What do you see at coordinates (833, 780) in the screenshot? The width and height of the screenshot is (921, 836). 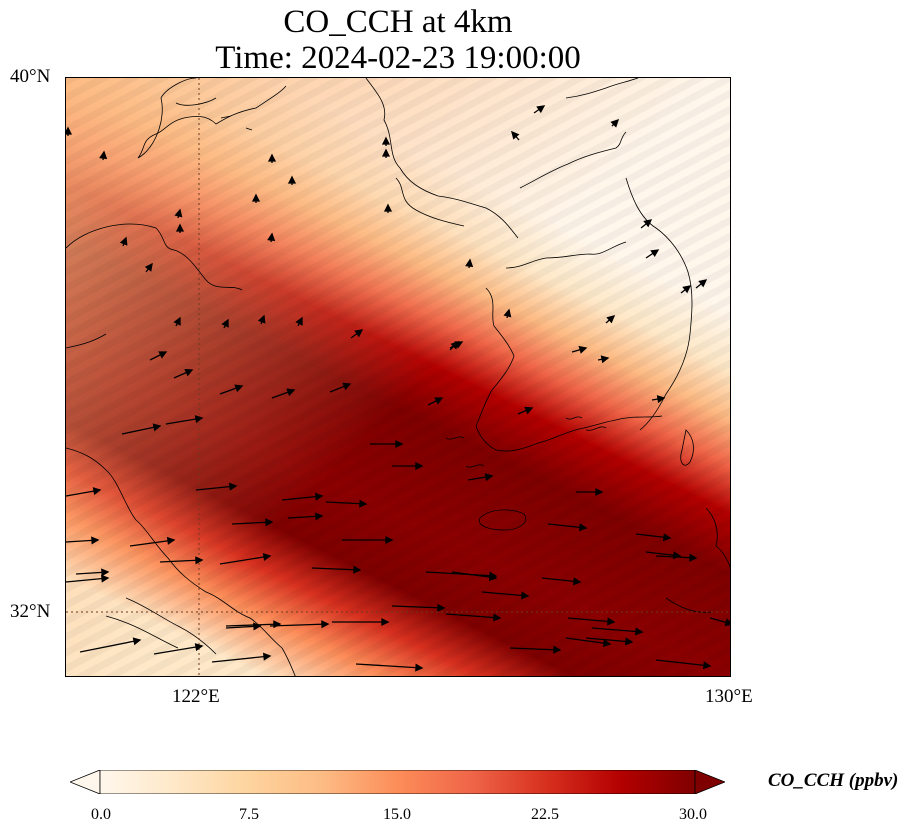 I see `colorbar-label: CO_CCH (ppbv)` at bounding box center [833, 780].